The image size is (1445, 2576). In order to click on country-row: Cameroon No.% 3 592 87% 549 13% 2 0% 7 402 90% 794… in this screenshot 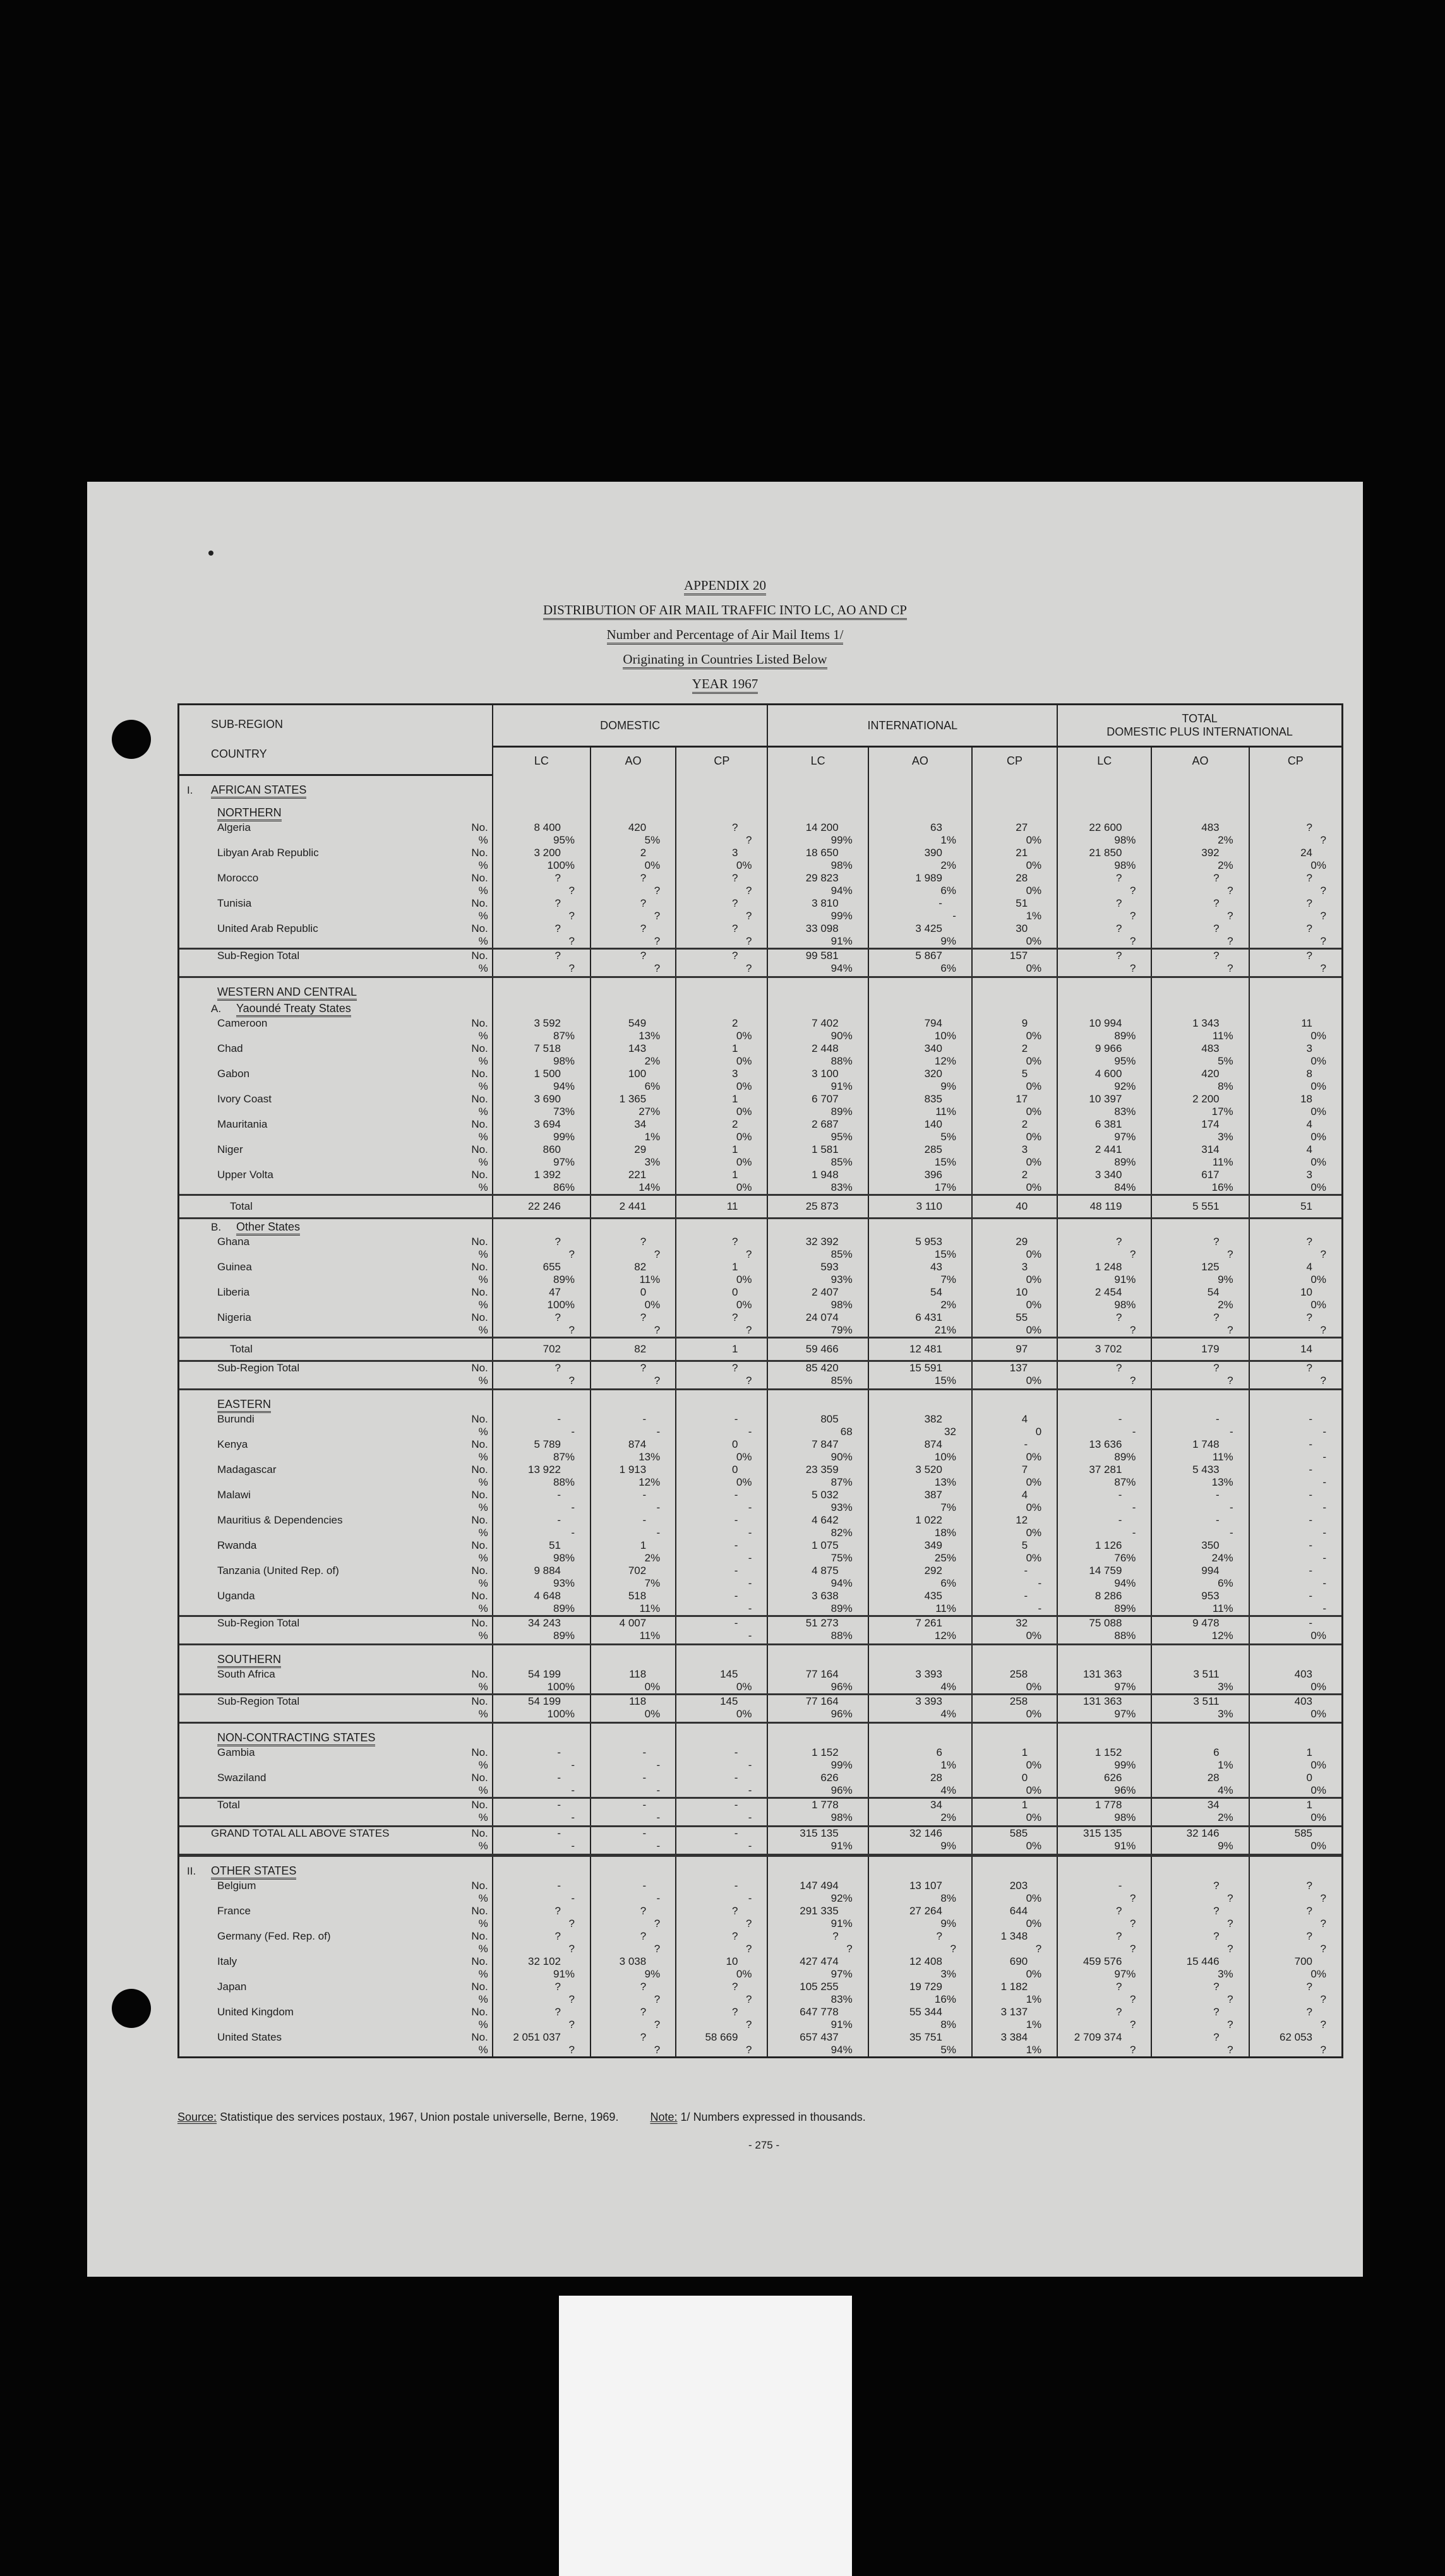, I will do `click(760, 1029)`.